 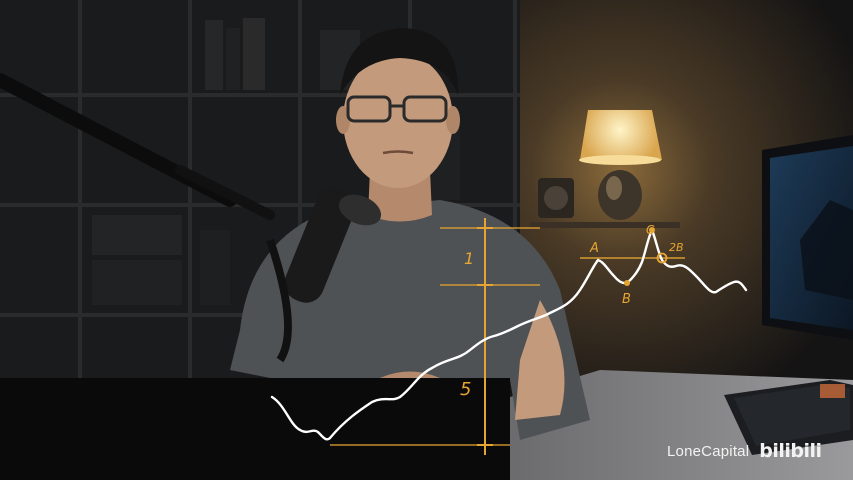 I want to click on foreground-shadow, so click(x=255, y=429).